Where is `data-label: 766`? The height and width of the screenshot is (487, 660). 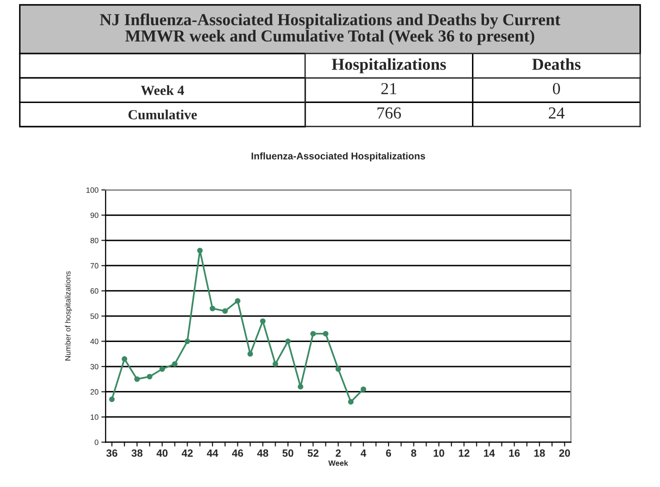
data-label: 766 is located at coordinates (389, 113).